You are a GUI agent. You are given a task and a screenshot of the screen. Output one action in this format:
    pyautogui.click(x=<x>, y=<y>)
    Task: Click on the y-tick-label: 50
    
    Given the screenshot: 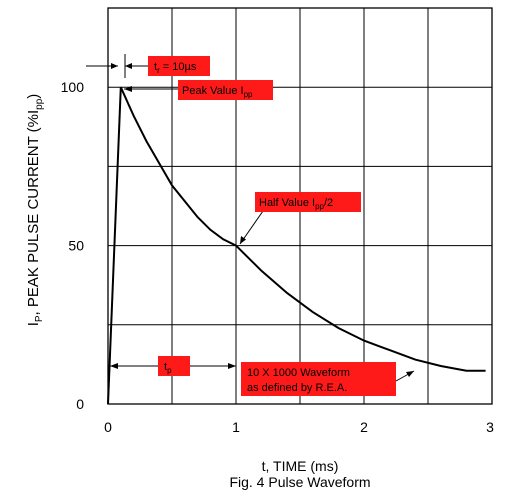 What is the action you would take?
    pyautogui.click(x=76, y=246)
    